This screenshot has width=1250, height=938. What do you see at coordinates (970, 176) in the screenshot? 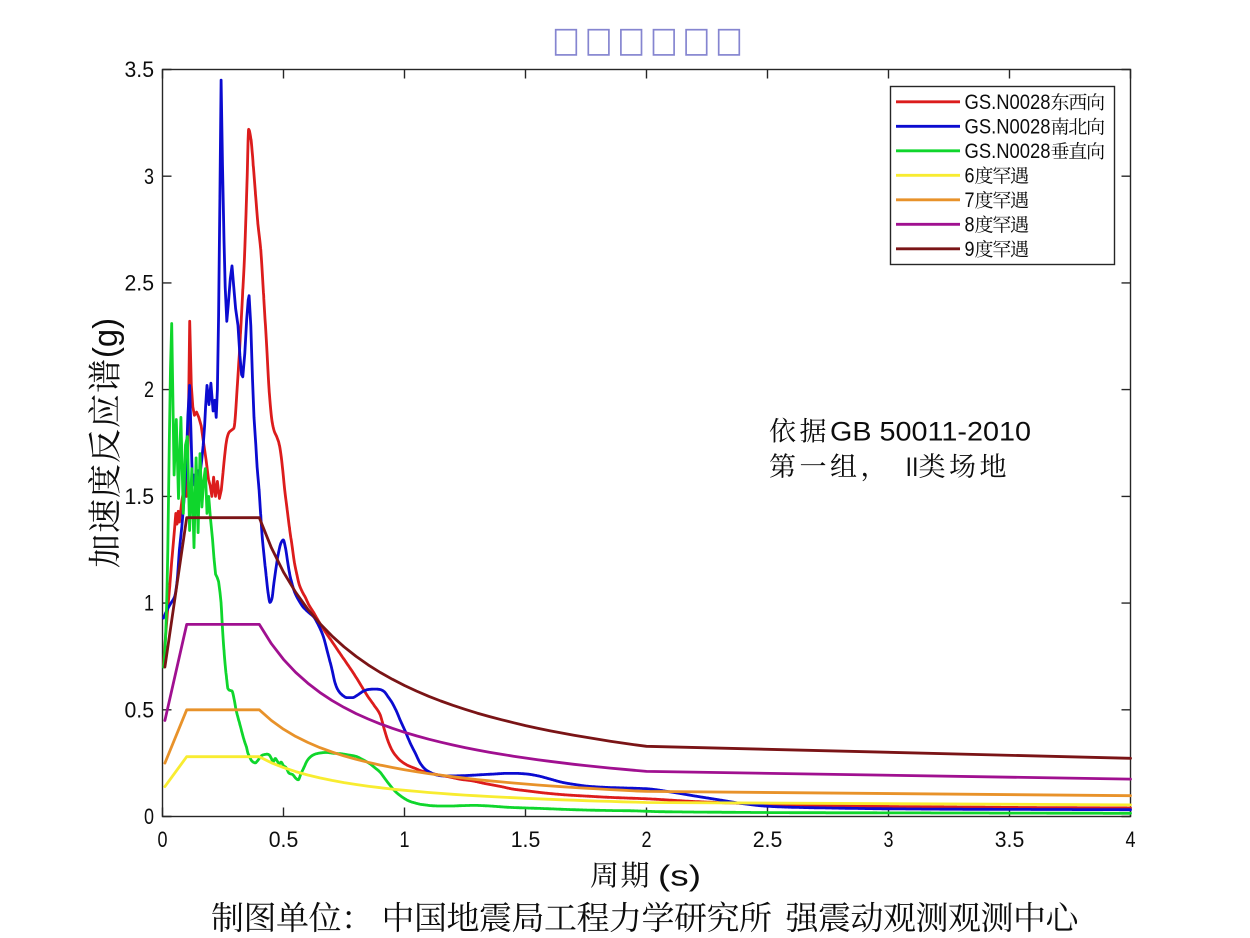
I see `svg-text: 6` at bounding box center [970, 176].